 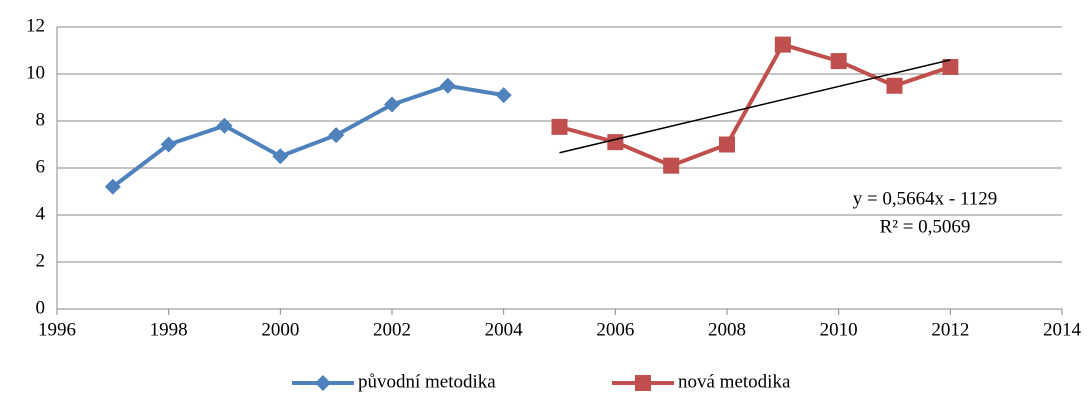 I want to click on x-tick-label: 2006, so click(x=615, y=329).